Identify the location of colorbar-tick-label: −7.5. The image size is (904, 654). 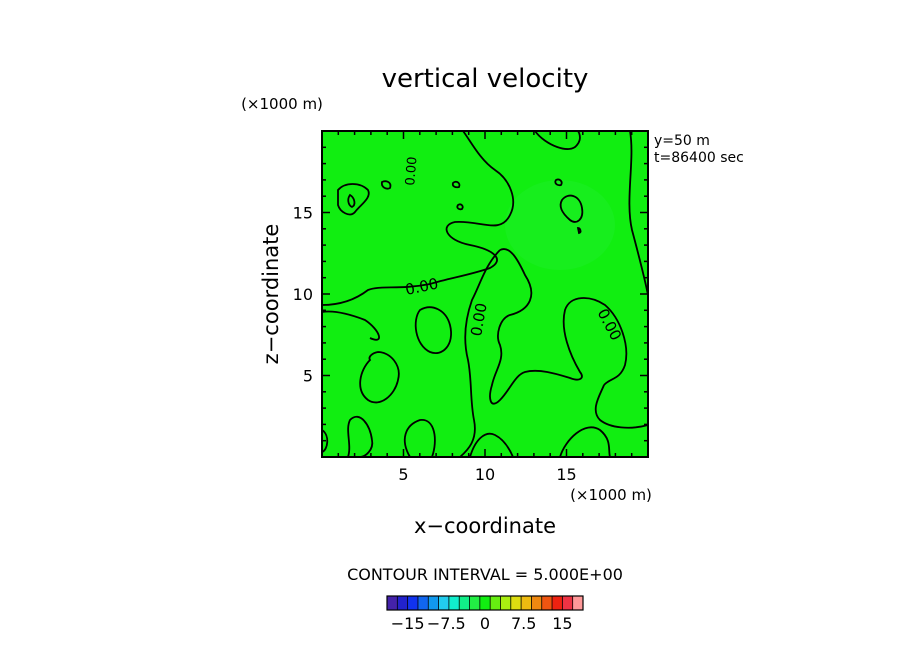
(446, 623).